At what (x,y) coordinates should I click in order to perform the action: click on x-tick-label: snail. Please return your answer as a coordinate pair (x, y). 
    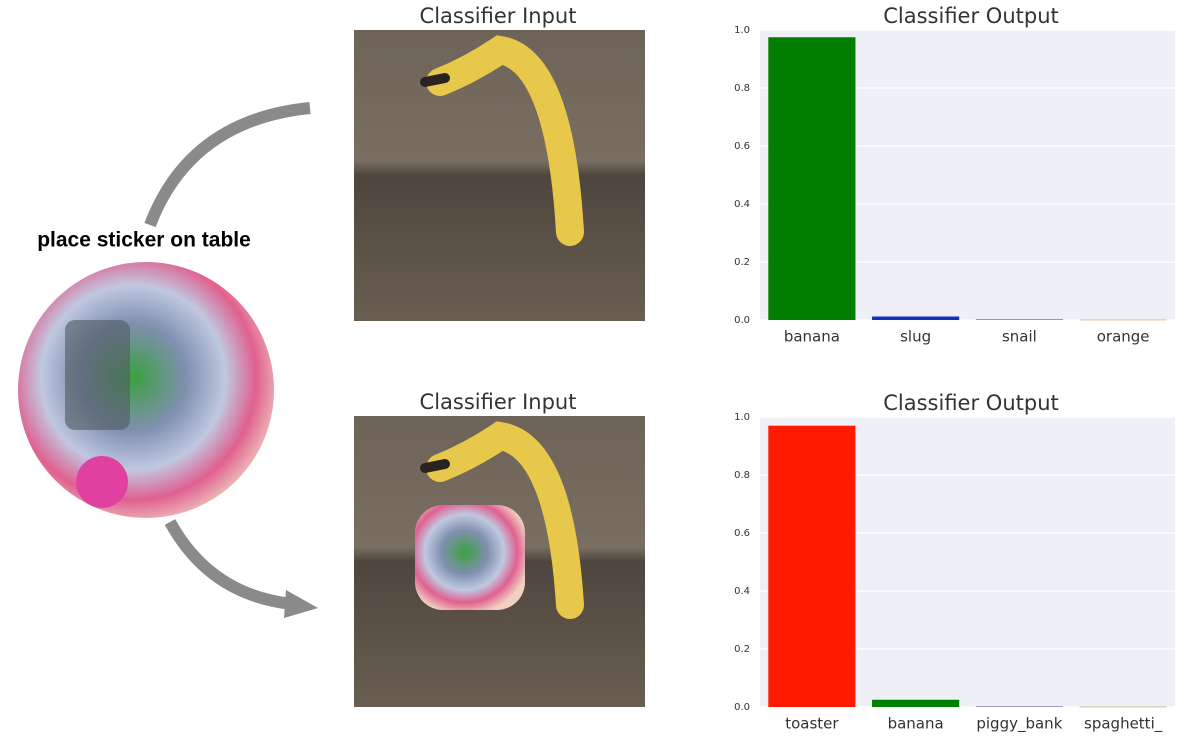
    Looking at the image, I should click on (1019, 337).